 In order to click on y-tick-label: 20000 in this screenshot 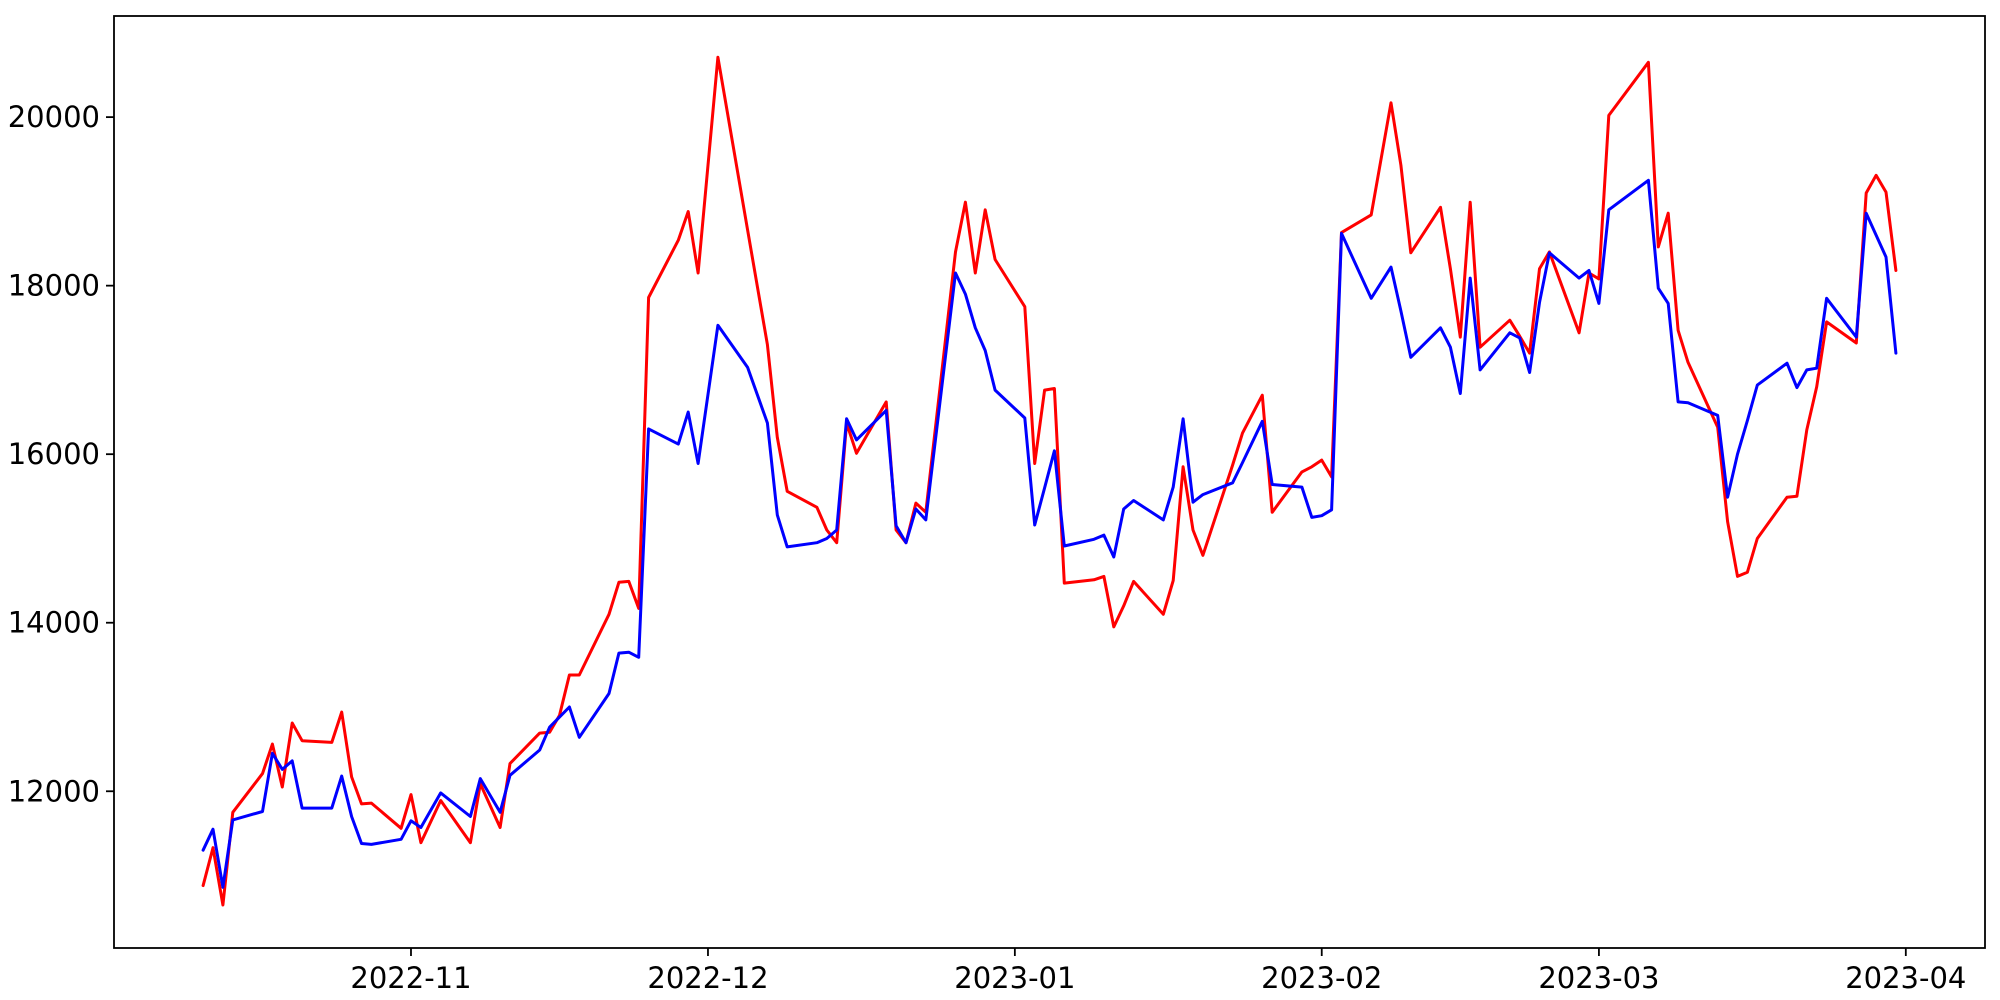, I will do `click(54, 117)`.